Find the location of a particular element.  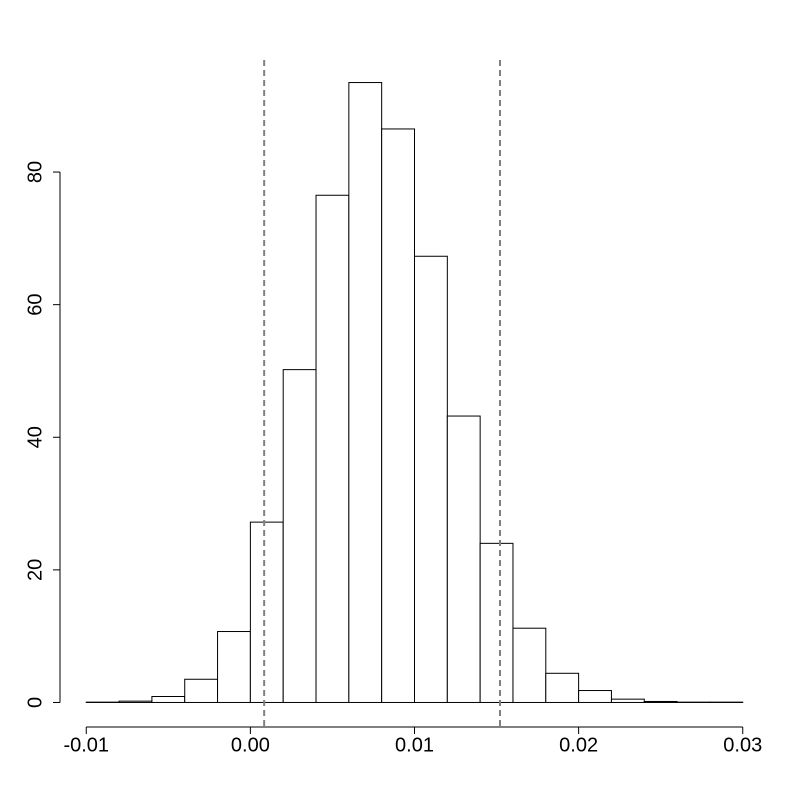

x-tick-label: 0.03 is located at coordinates (742, 745).